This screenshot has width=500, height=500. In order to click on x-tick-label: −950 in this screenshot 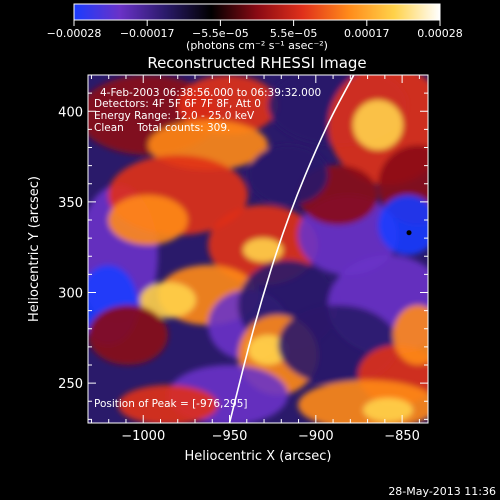, I will do `click(230, 436)`.